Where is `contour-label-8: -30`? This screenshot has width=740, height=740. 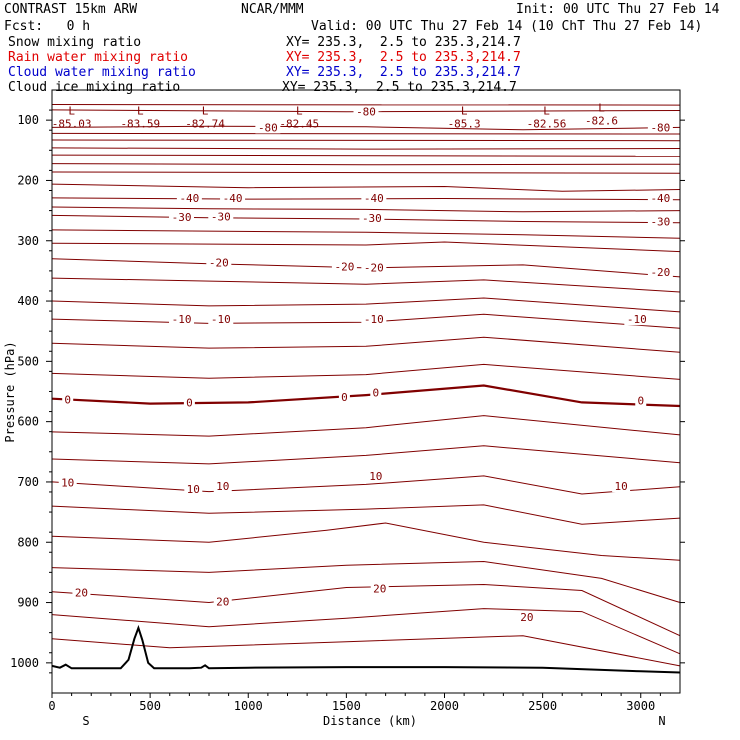 contour-label-8: -30 is located at coordinates (221, 217).